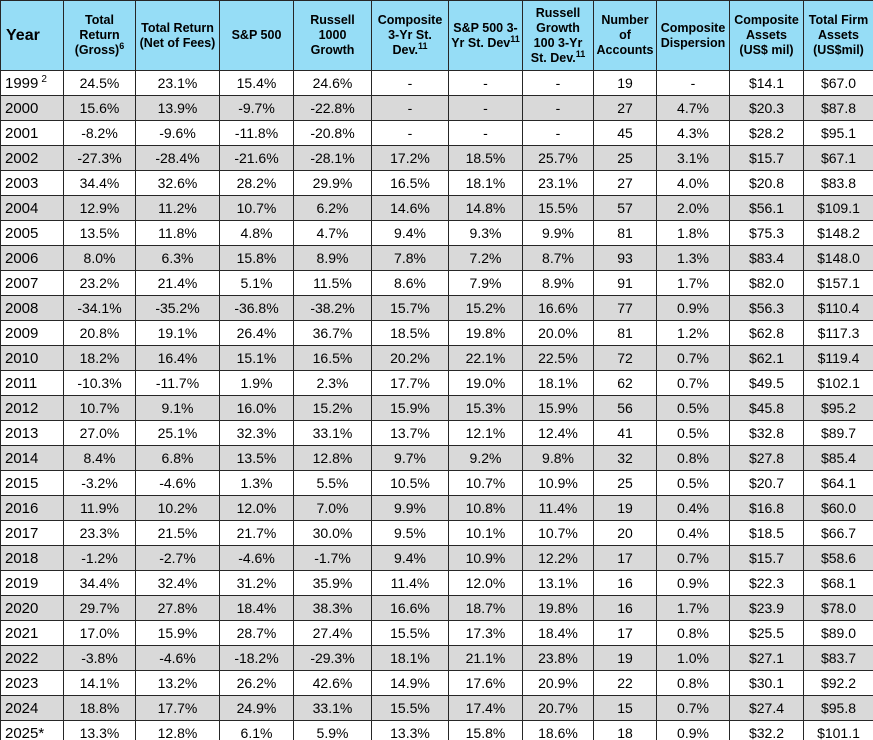 The image size is (873, 740). Describe the element at coordinates (177, 35) in the screenshot. I see `column-header-label: Total Return (Net of Fees)` at that location.